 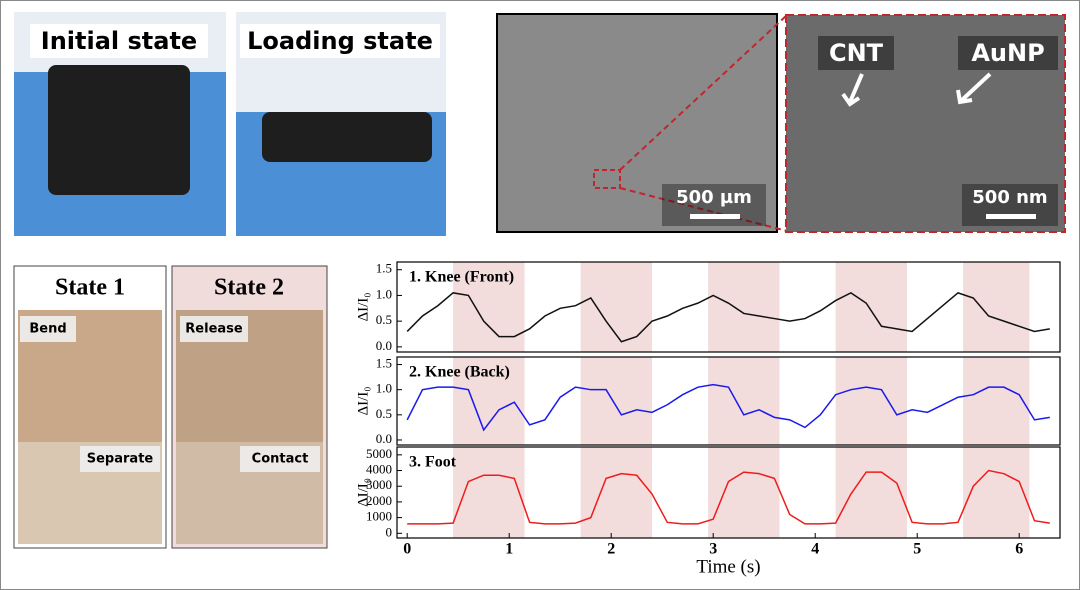 I want to click on x-tick-label: 0, so click(x=407, y=549).